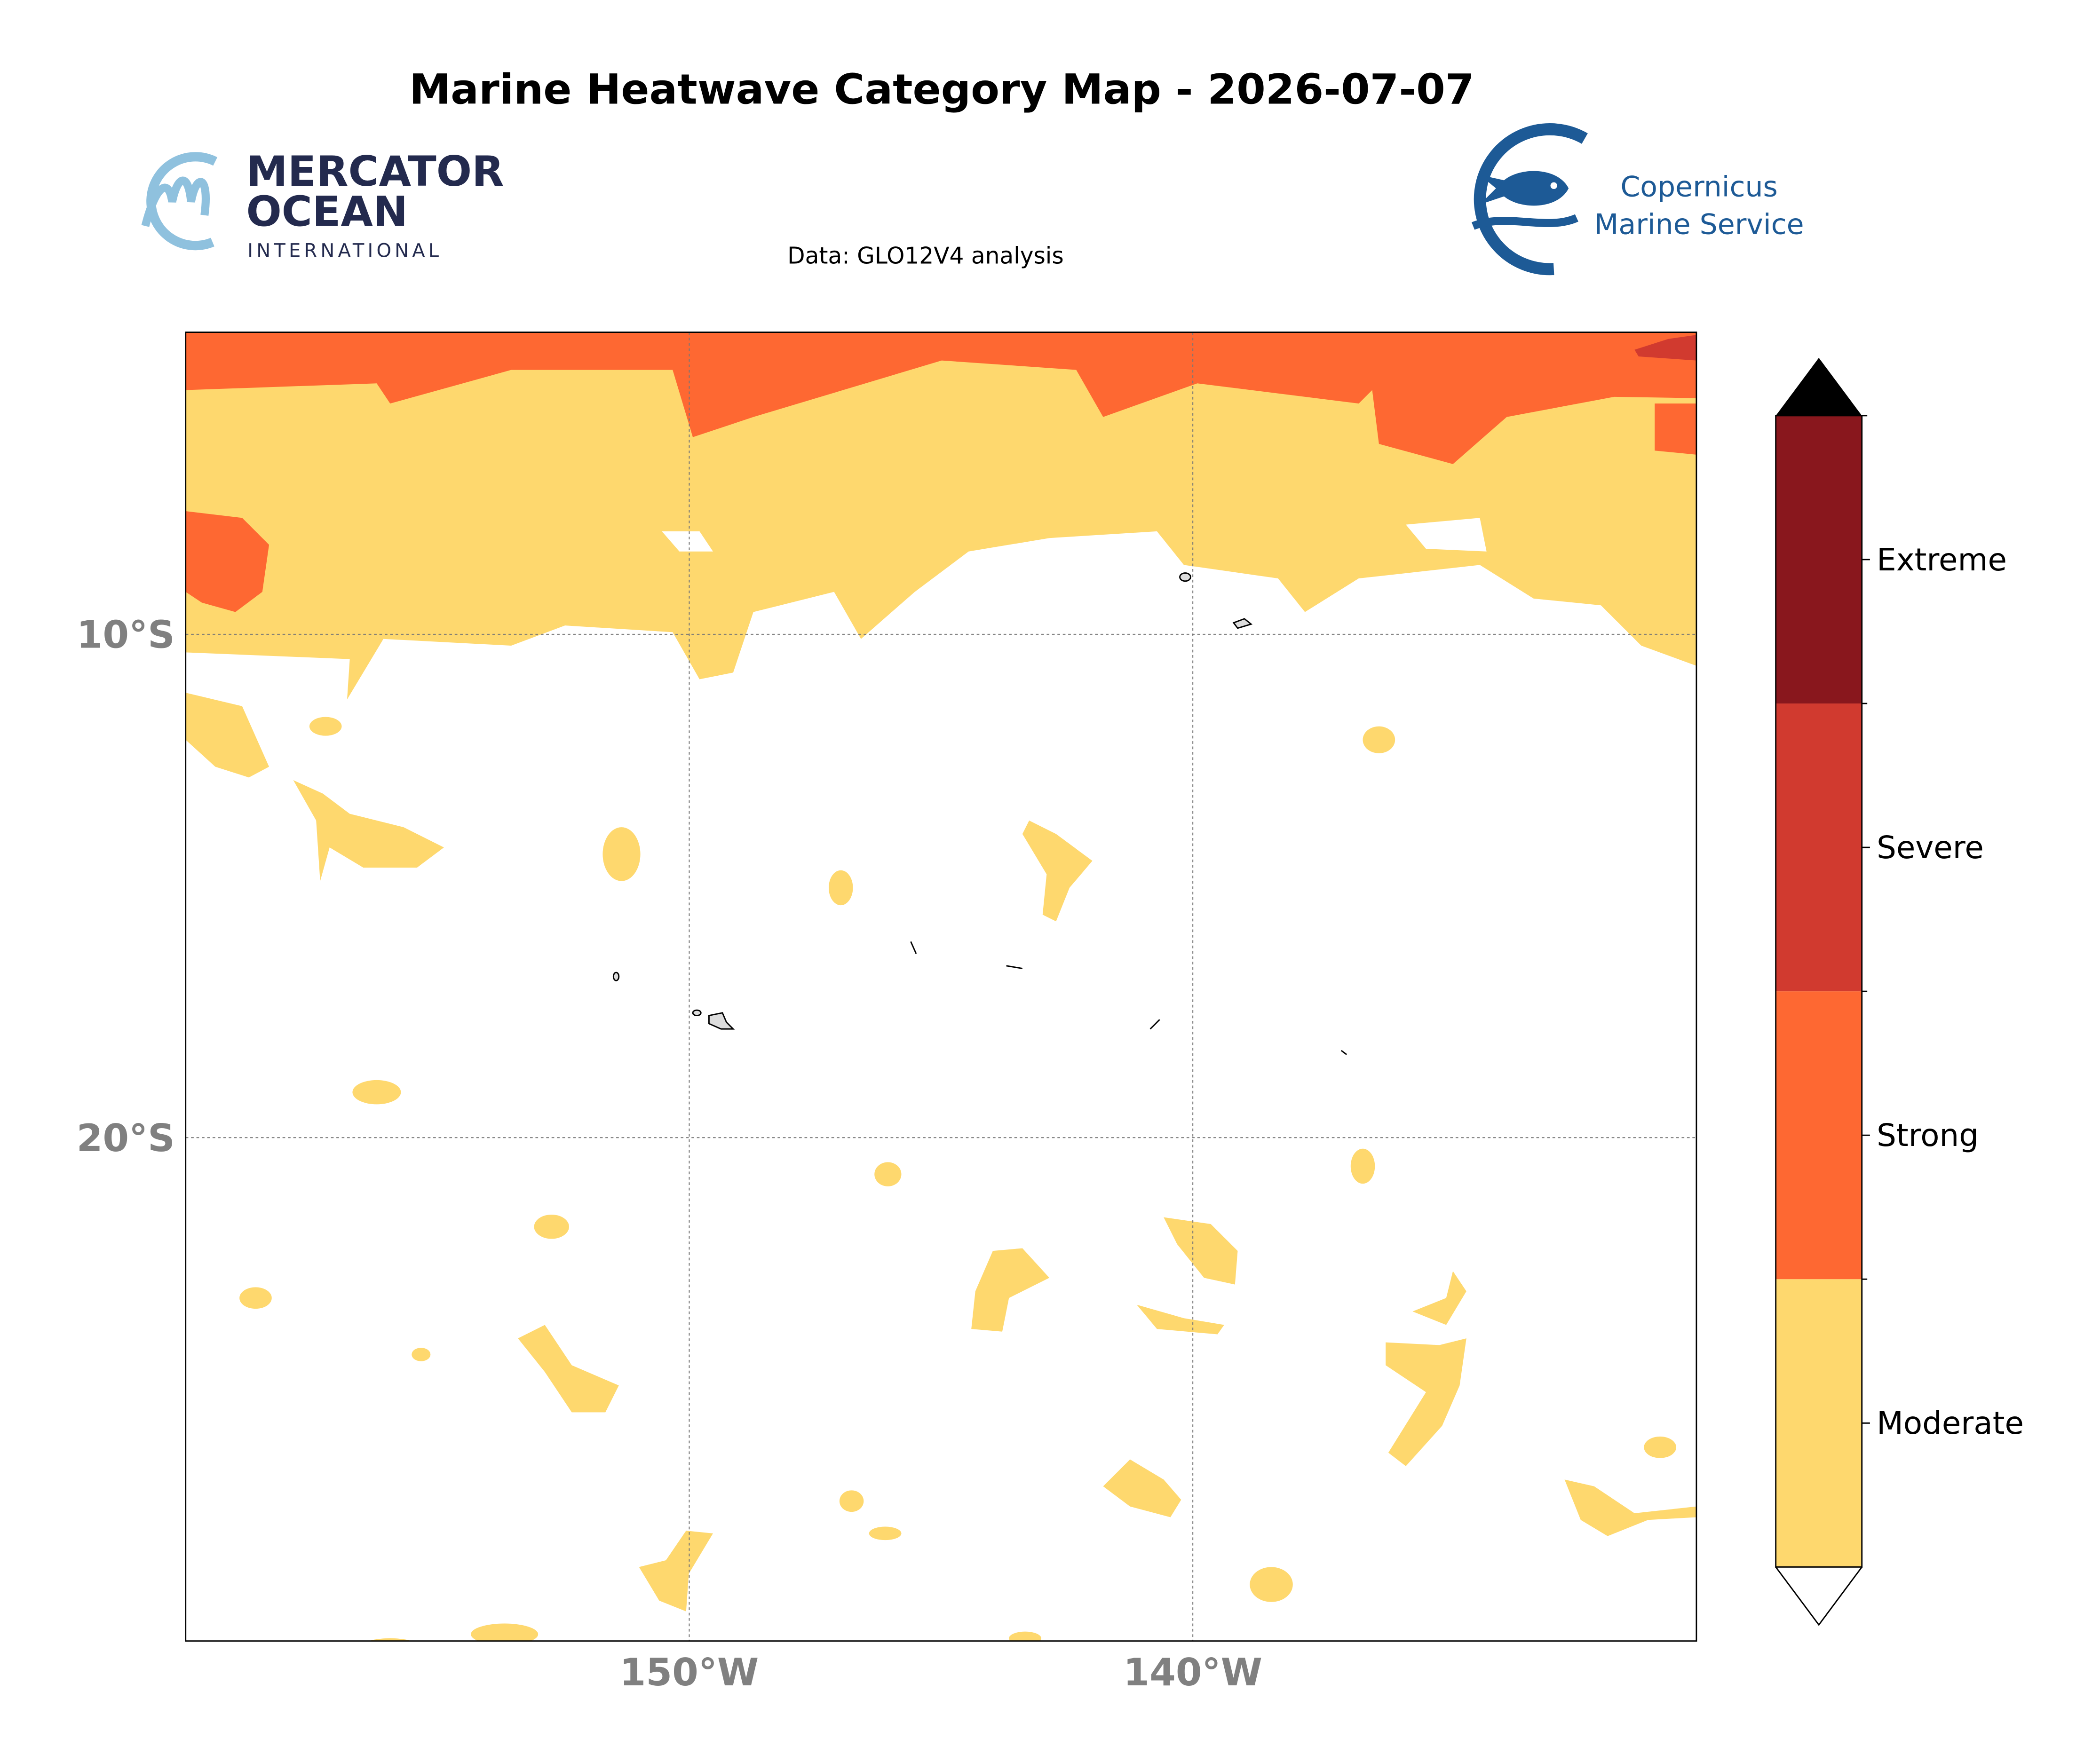 The width and height of the screenshot is (2100, 1754). Describe the element at coordinates (925, 256) in the screenshot. I see `subtitle: Data: GLO12V4 analysis` at that location.